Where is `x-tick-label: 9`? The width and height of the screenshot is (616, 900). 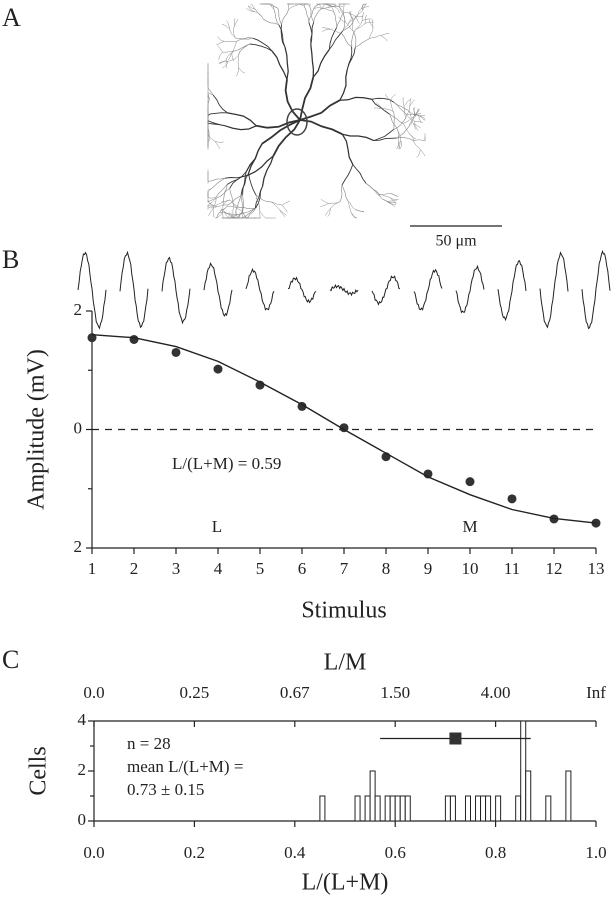 x-tick-label: 9 is located at coordinates (428, 568).